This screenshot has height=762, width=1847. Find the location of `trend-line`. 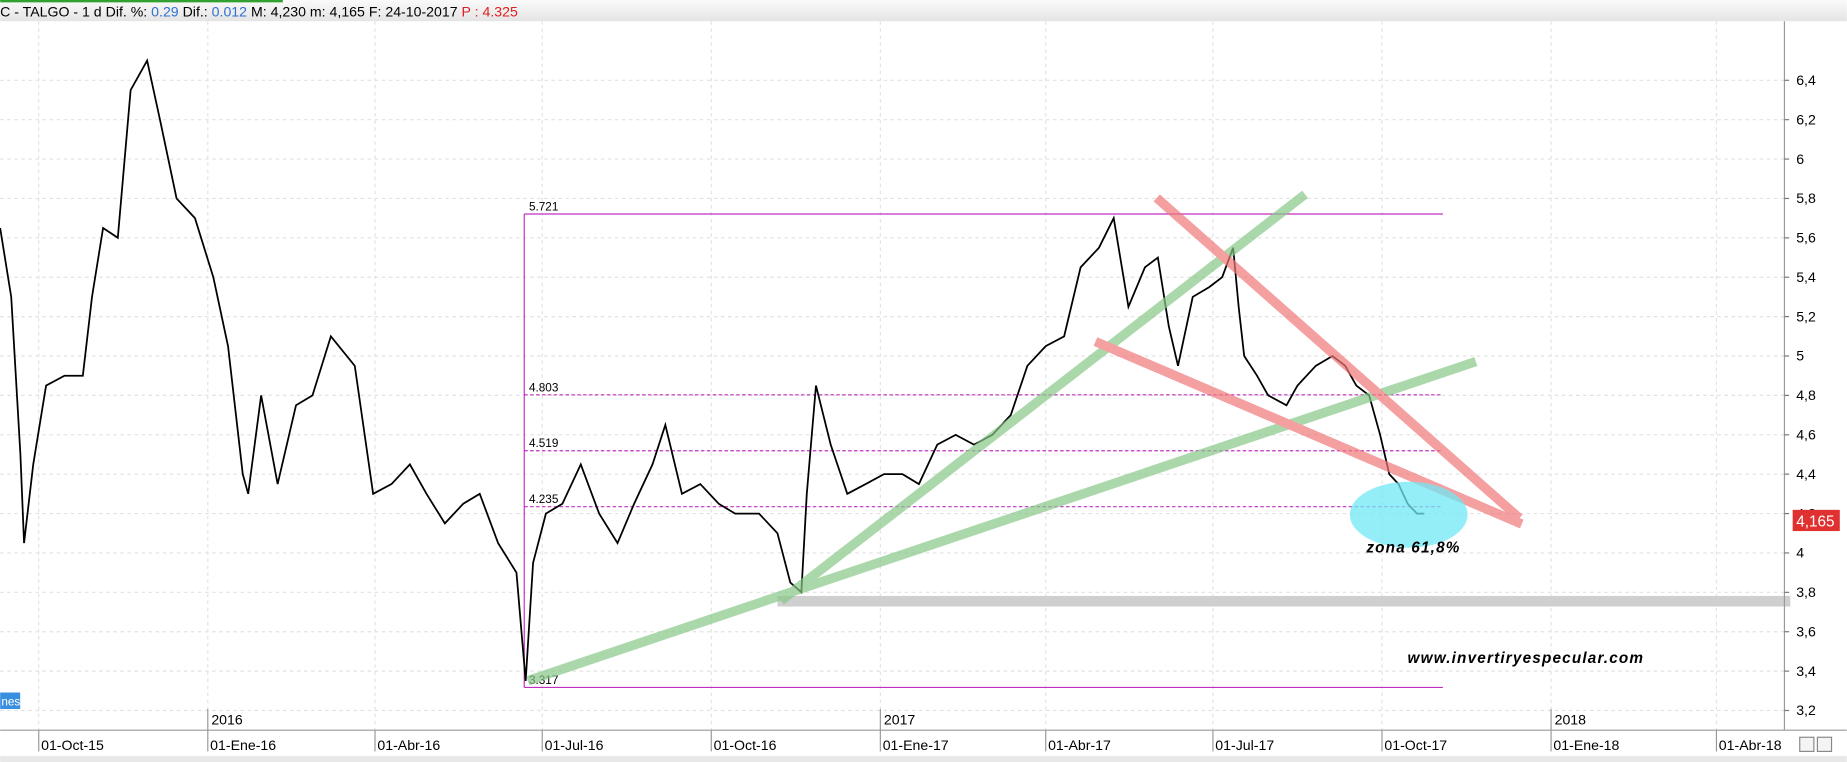

trend-line is located at coordinates (1338, 358).